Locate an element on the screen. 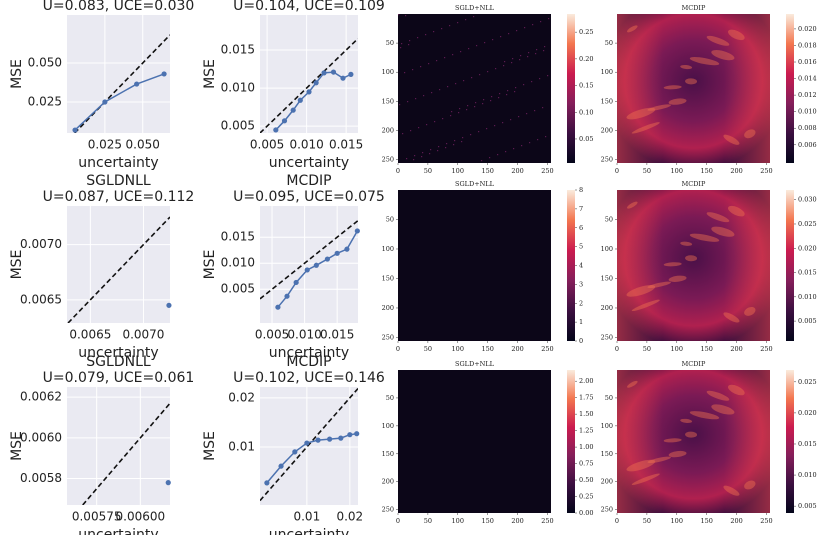  chart-title: MCDIP is located at coordinates (308, 362).